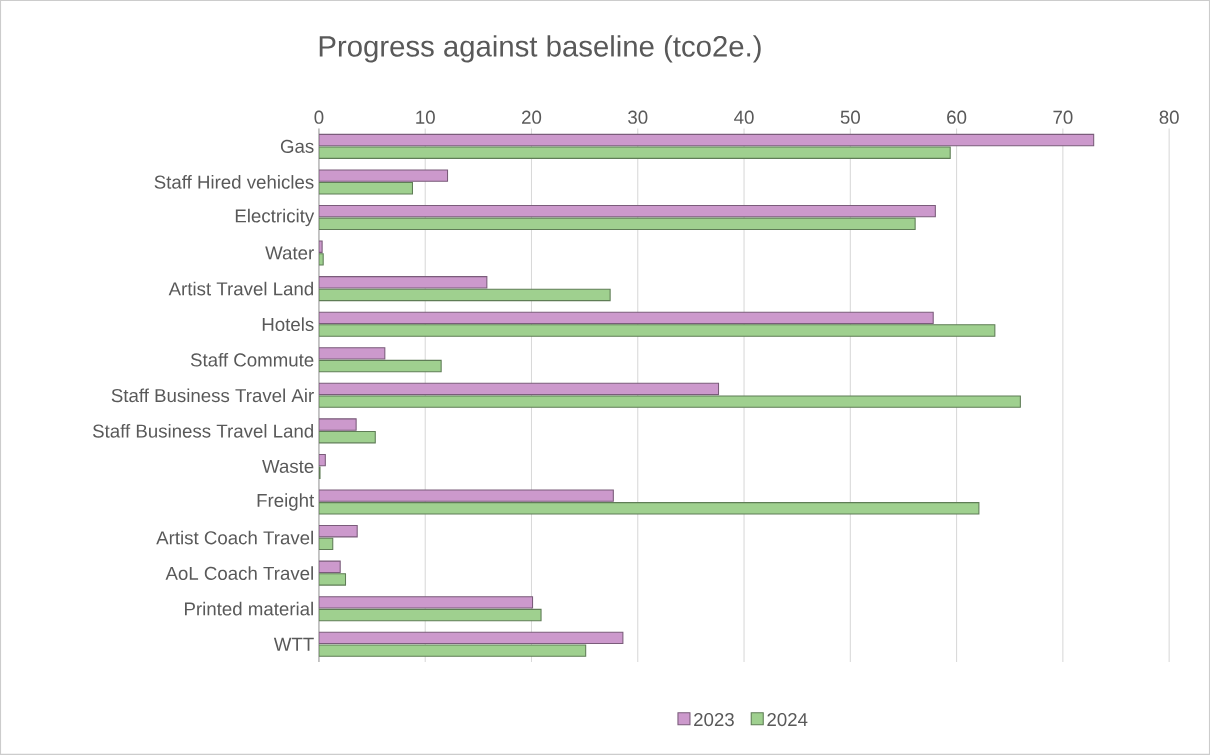  Describe the element at coordinates (532, 117) in the screenshot. I see `x-tick-label: 20` at that location.